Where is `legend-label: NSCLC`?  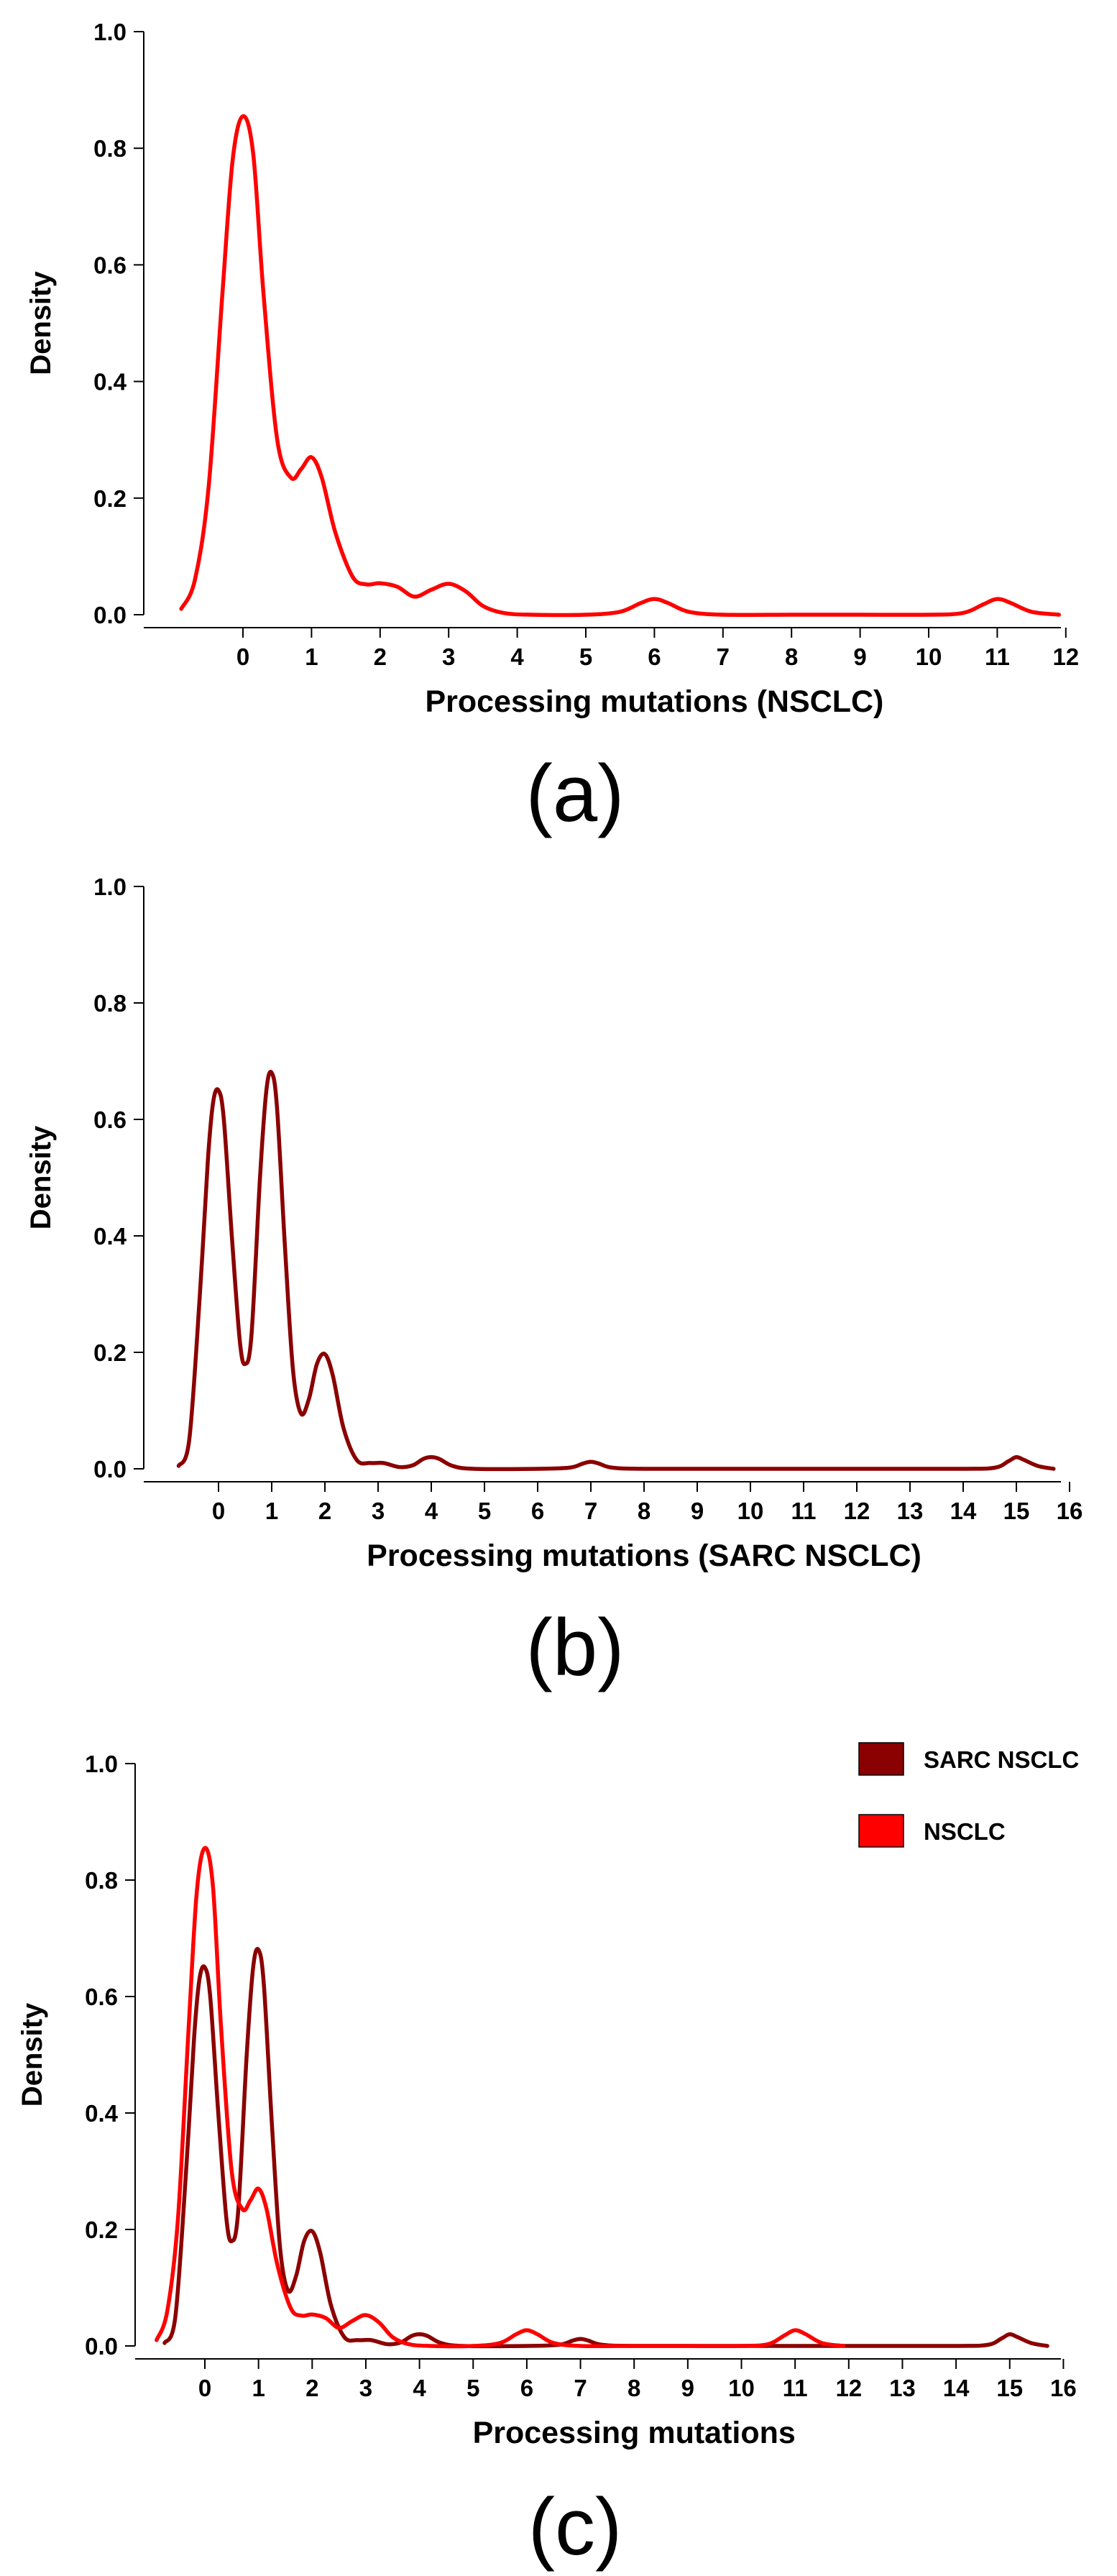 legend-label: NSCLC is located at coordinates (965, 1831).